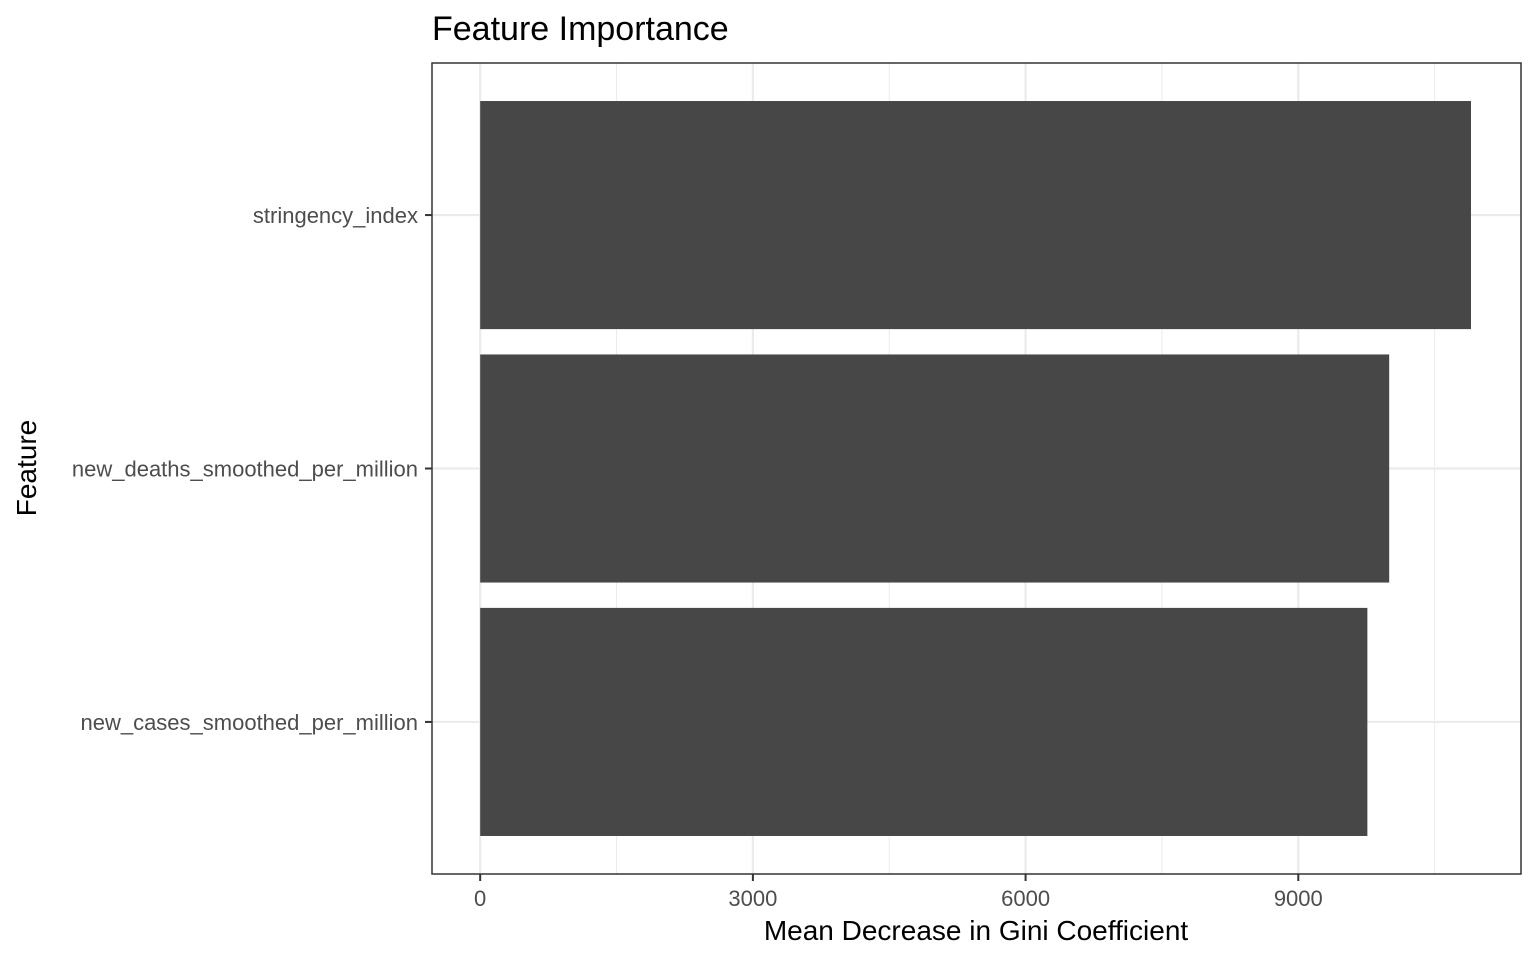 The image size is (1536, 960). What do you see at coordinates (26, 468) in the screenshot?
I see `y-axis-title: Feature` at bounding box center [26, 468].